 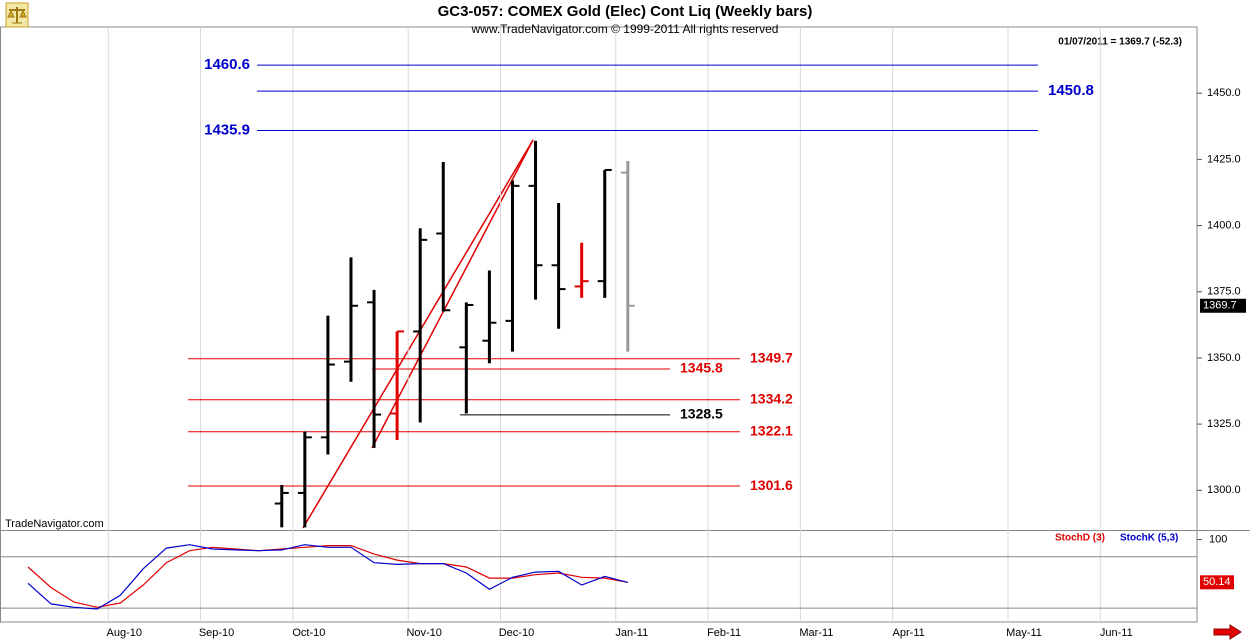 I want to click on level-label: 1435.9, so click(x=227, y=129).